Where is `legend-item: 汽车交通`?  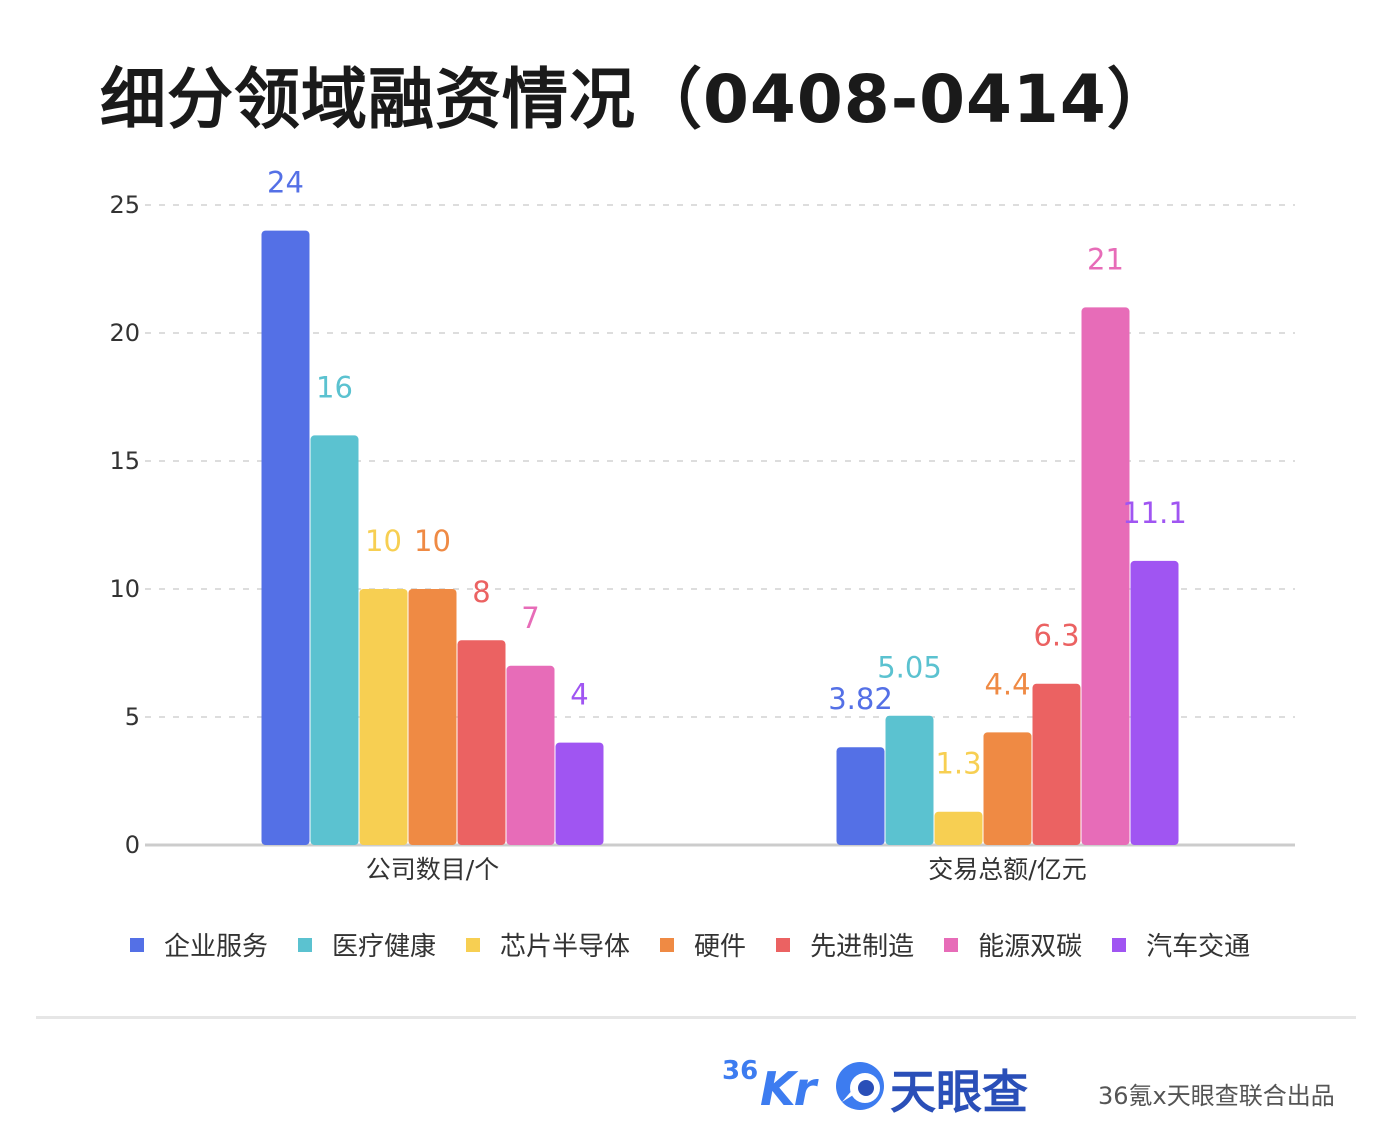 legend-item: 汽车交通 is located at coordinates (1181, 944).